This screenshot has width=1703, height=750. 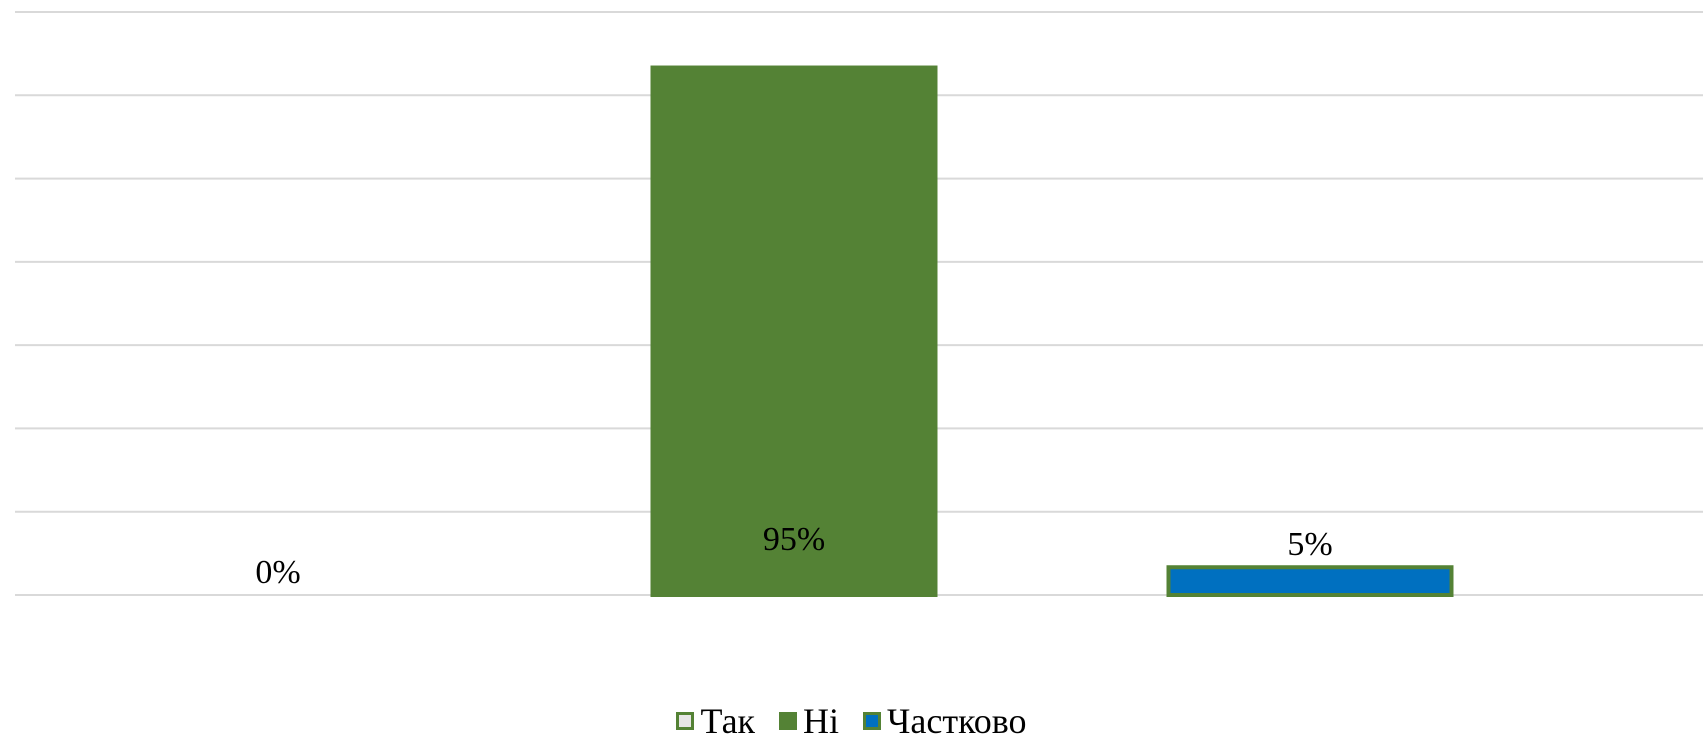 What do you see at coordinates (821, 721) in the screenshot?
I see `legend-label-ni: Ні` at bounding box center [821, 721].